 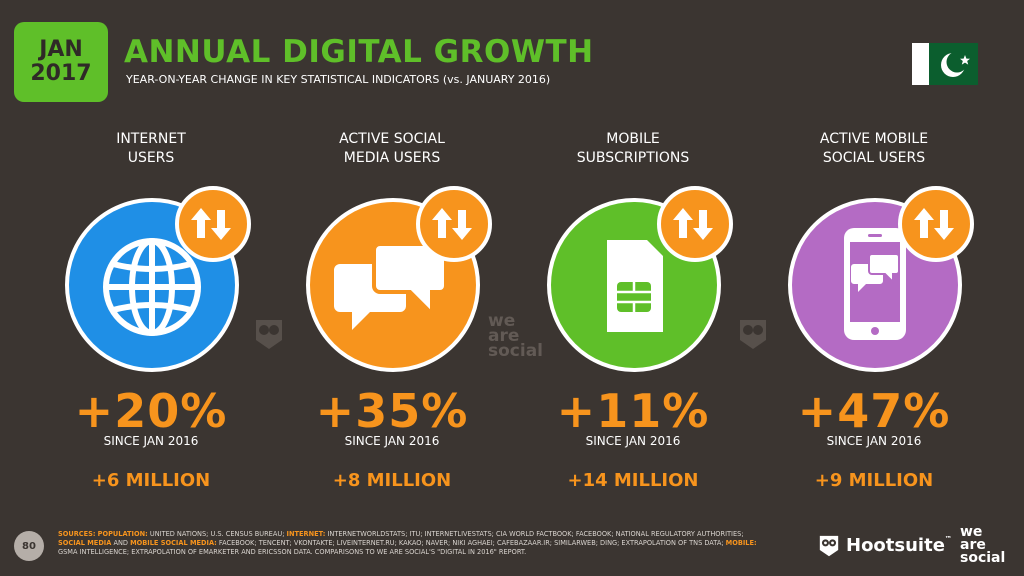 What do you see at coordinates (77, 534) in the screenshot?
I see `sources-label: SOURCES:` at bounding box center [77, 534].